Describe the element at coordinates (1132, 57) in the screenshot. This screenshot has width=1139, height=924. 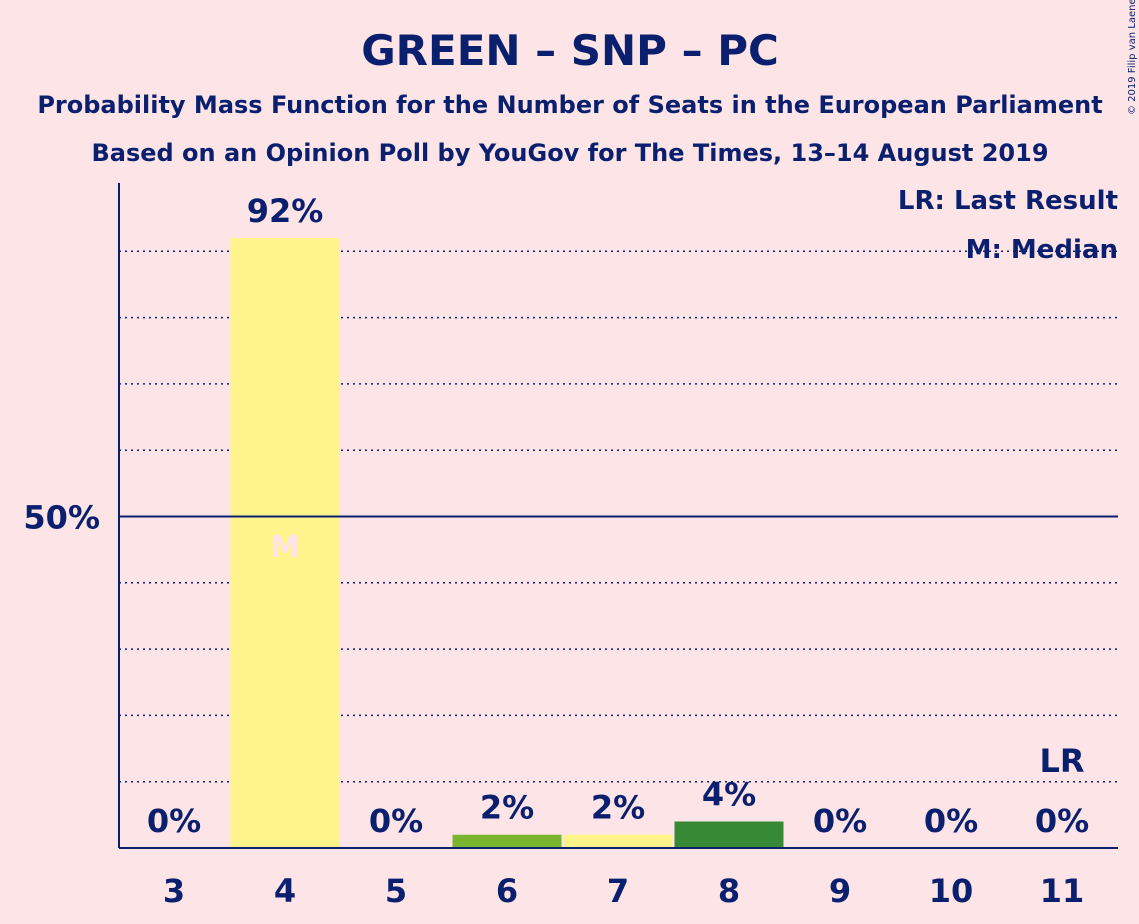
I see `copyright-note: © 2019 Filip van Laenen` at that location.